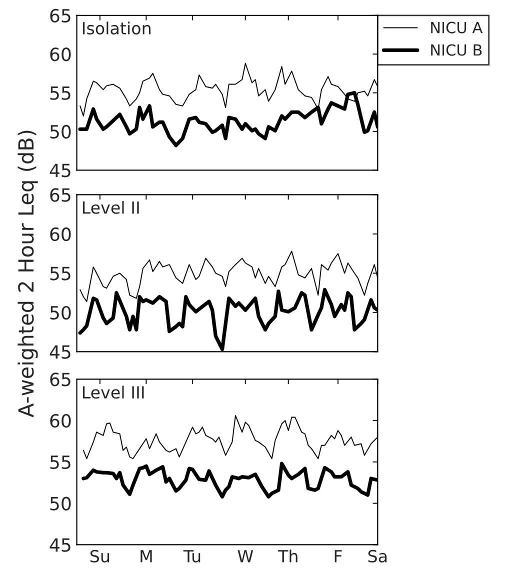 The width and height of the screenshot is (526, 571). What do you see at coordinates (377, 556) in the screenshot?
I see `x-tick-label: Sa` at bounding box center [377, 556].